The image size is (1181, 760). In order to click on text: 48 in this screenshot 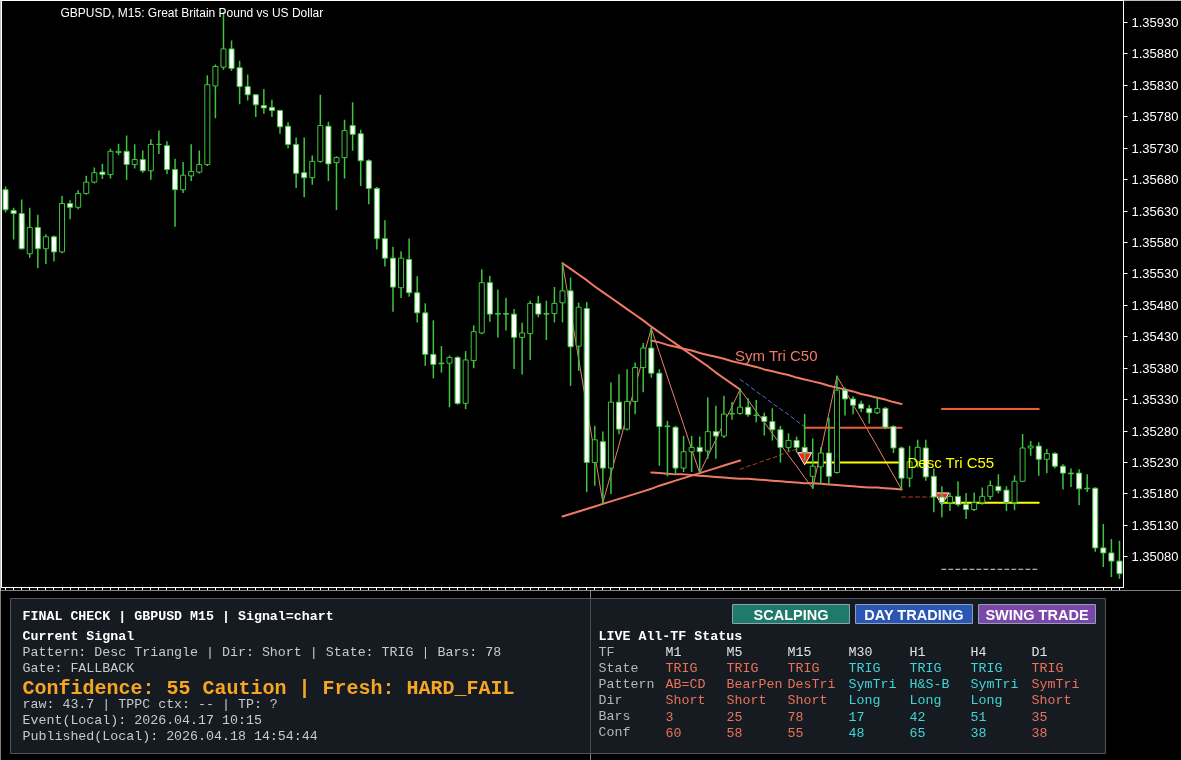, I will do `click(856, 733)`.